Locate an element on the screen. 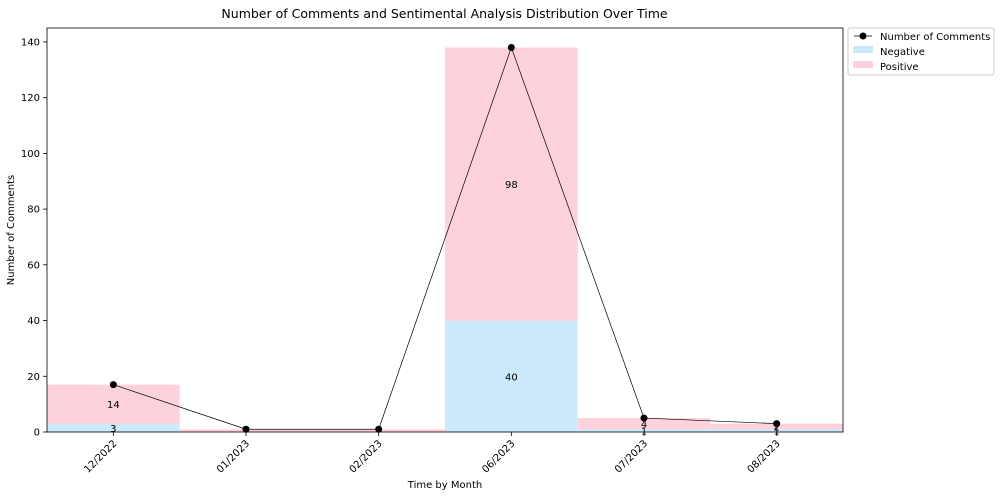 This screenshot has width=1000, height=496. y-tick-label-6: 120 is located at coordinates (30, 98).